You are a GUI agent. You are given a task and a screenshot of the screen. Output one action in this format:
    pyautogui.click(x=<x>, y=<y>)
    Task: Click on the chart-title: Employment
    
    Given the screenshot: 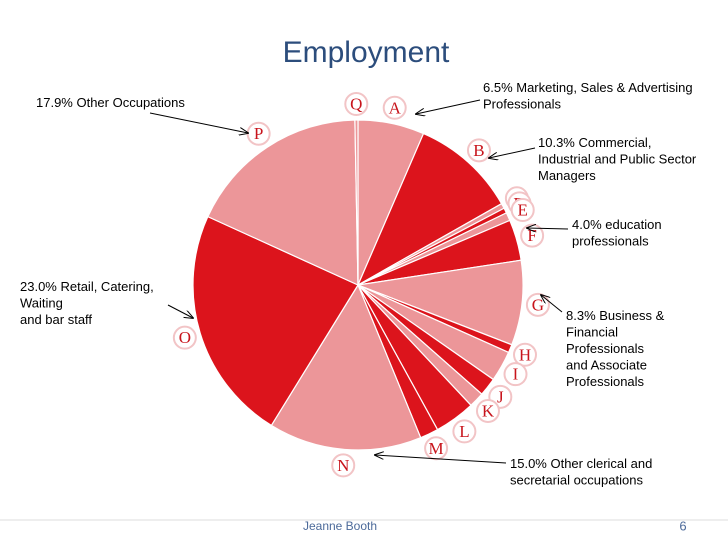 What is the action you would take?
    pyautogui.click(x=366, y=52)
    